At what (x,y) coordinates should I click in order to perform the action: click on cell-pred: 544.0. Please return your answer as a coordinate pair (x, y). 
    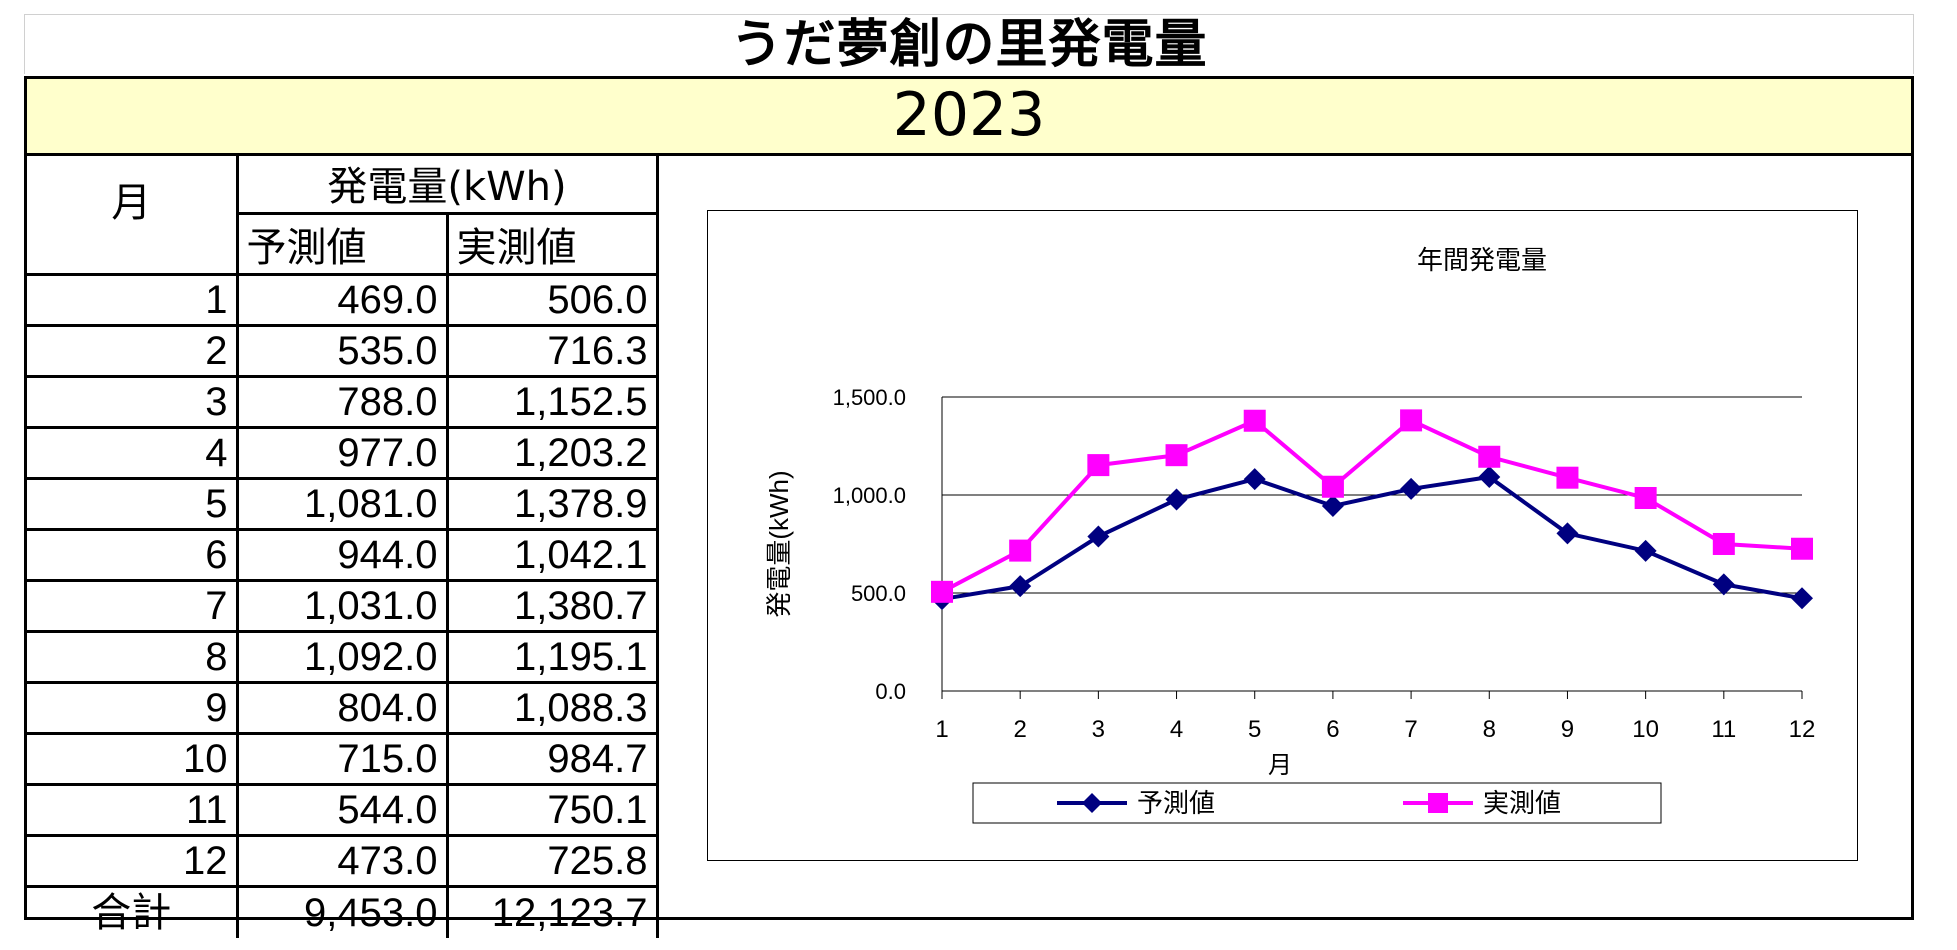
    Looking at the image, I should click on (342, 810).